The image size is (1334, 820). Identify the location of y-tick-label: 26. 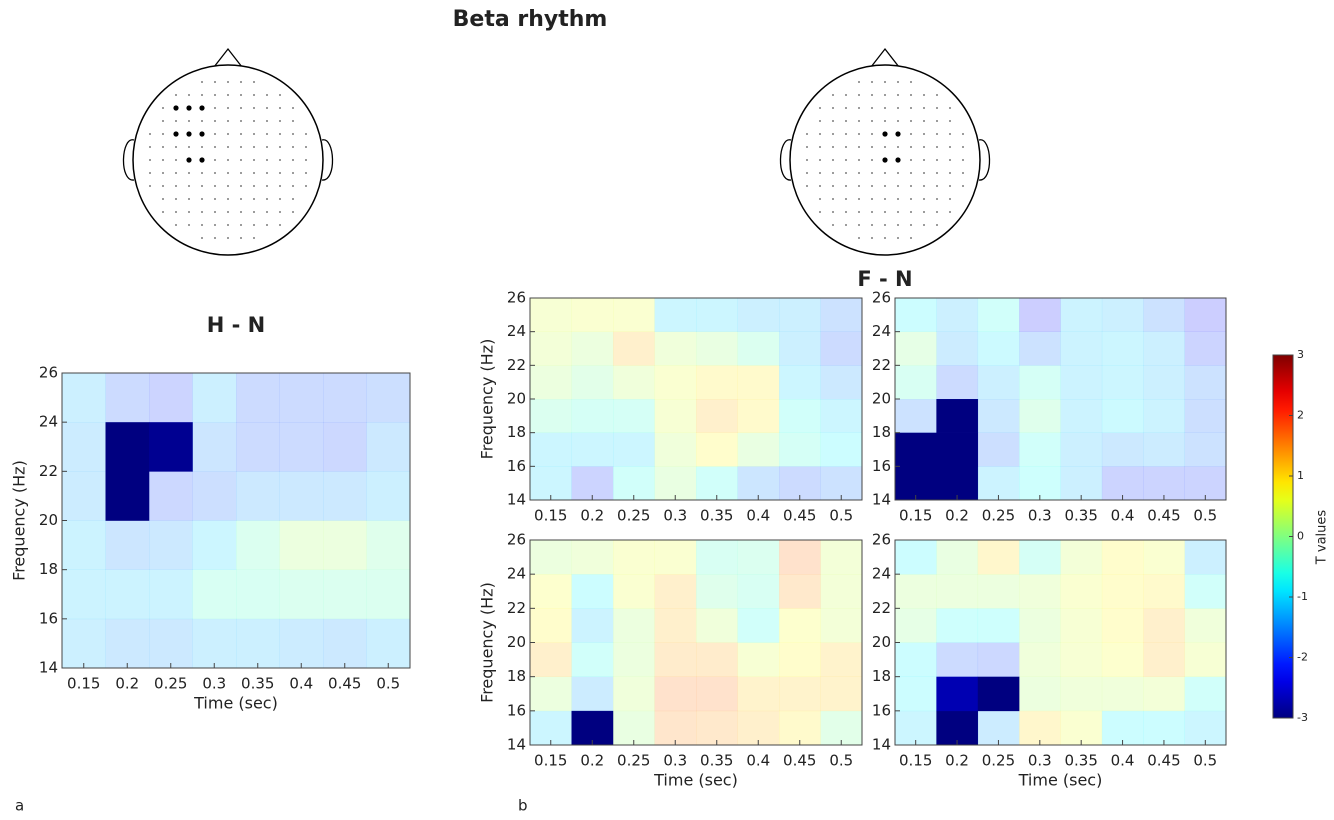
(48, 373).